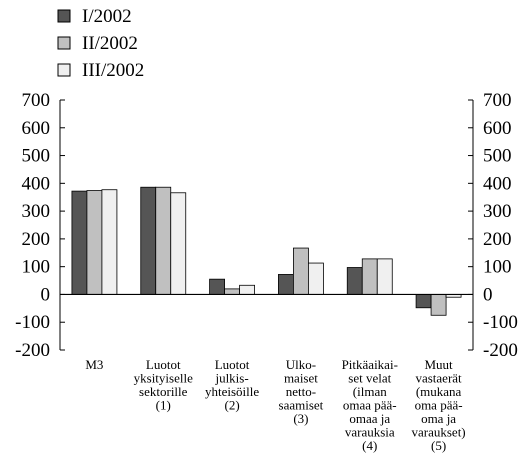 Image resolution: width=525 pixels, height=475 pixels. Describe the element at coordinates (500, 350) in the screenshot. I see `y-tick-label-right: -200` at that location.